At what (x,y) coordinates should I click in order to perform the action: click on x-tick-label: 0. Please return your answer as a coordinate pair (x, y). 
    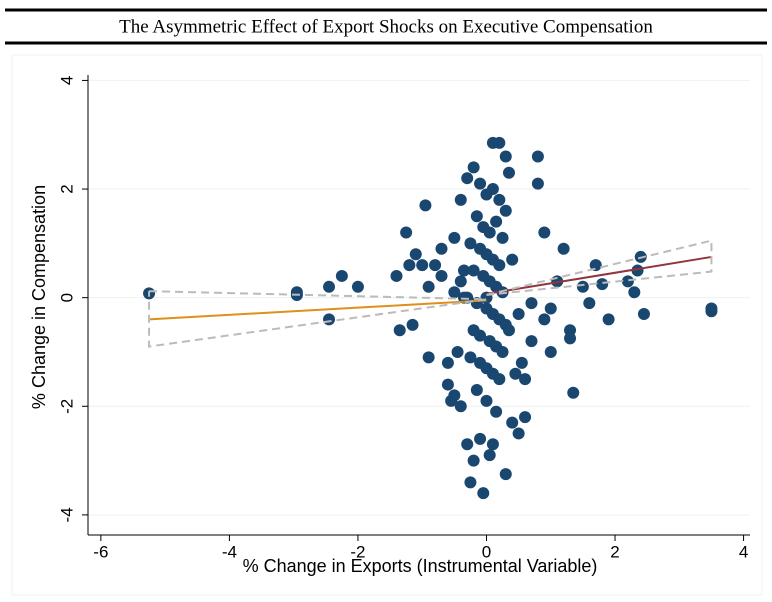
    Looking at the image, I should click on (486, 551).